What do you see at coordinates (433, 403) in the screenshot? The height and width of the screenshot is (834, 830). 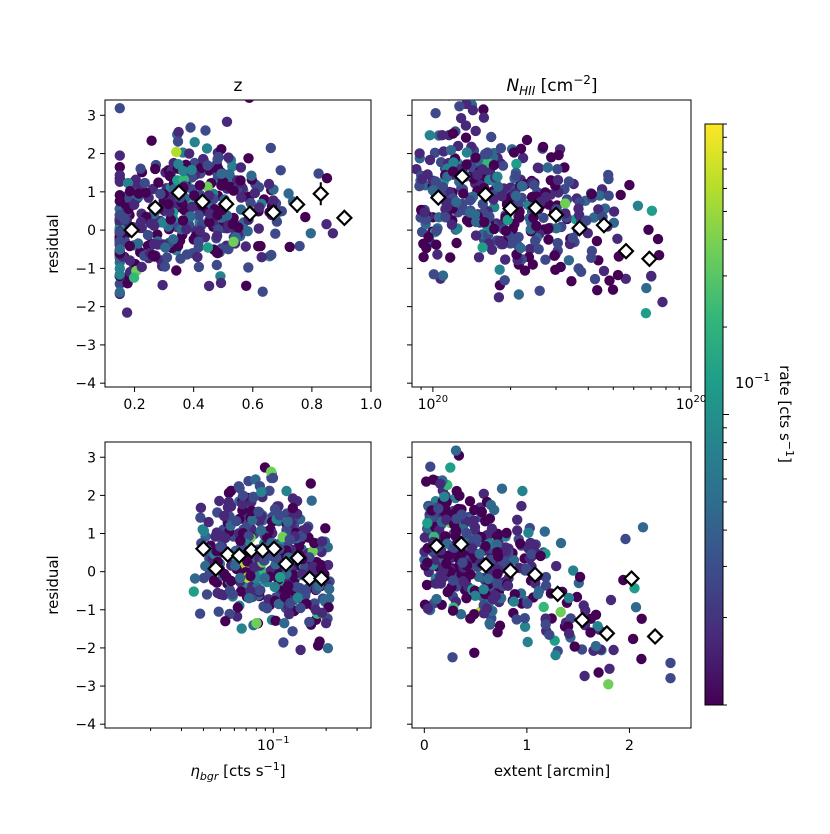 I see `x-tick-label: 1020` at bounding box center [433, 403].